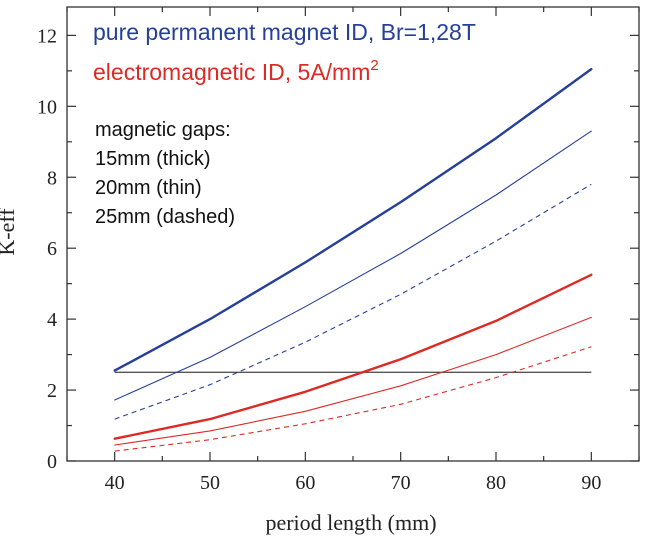 Image resolution: width=654 pixels, height=543 pixels. I want to click on gap-thin-note: 20mm (thin), so click(148, 188).